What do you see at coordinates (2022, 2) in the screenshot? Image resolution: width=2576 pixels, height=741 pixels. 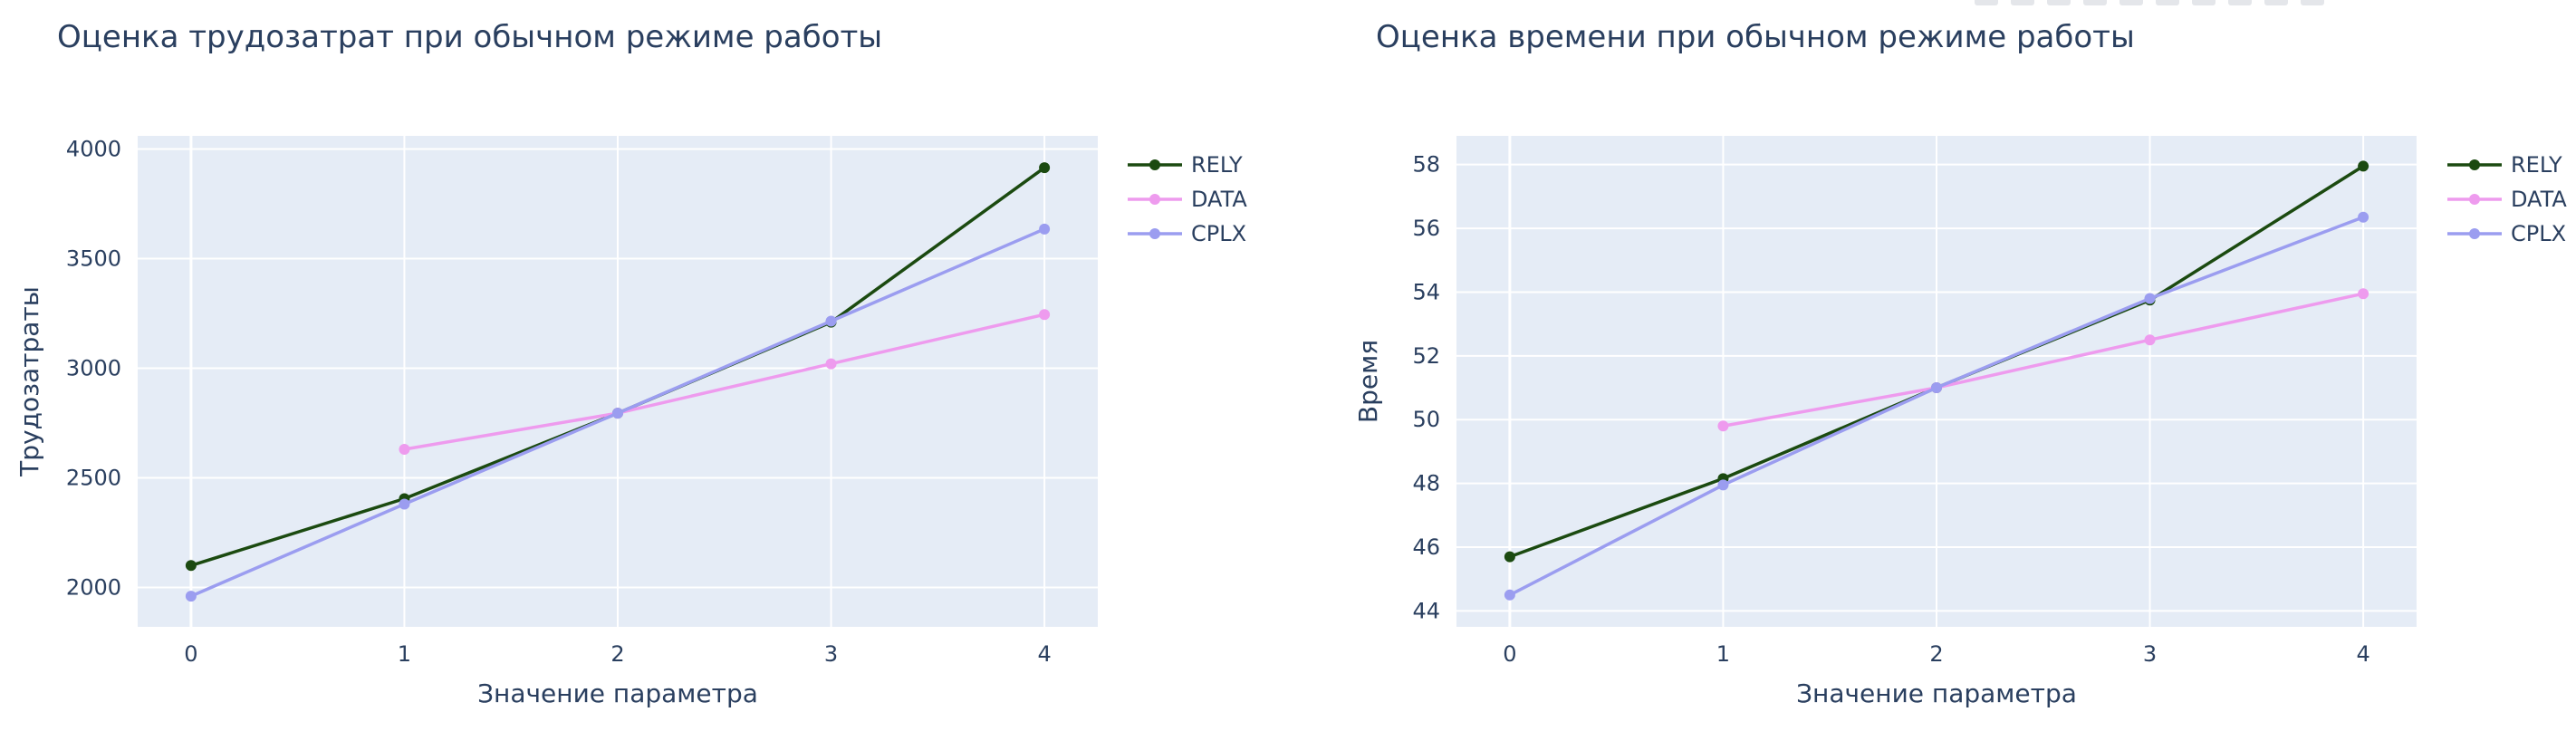 I see `modebar-zoom-icon` at bounding box center [2022, 2].